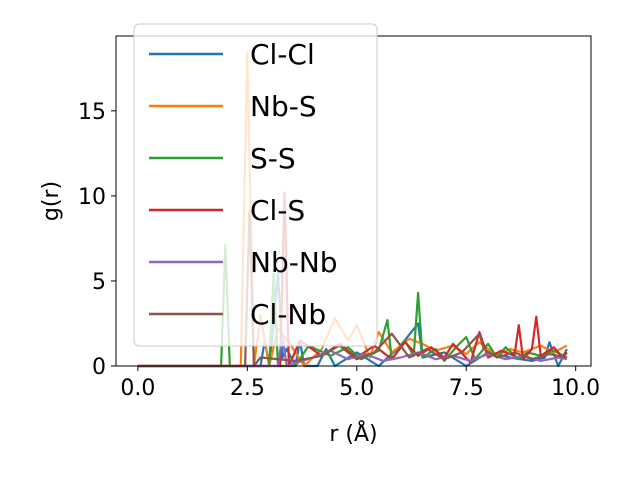 The height and width of the screenshot is (480, 640). What do you see at coordinates (137, 388) in the screenshot?
I see `x-tick-label: 0.0` at bounding box center [137, 388].